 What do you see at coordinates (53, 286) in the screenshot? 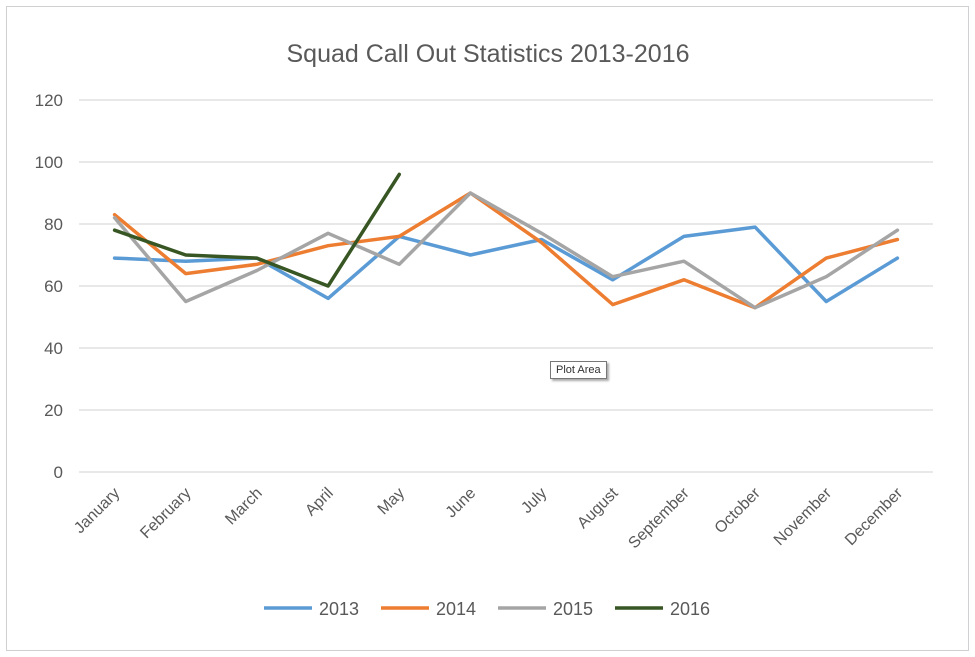
I see `y-tick-label: 60` at bounding box center [53, 286].